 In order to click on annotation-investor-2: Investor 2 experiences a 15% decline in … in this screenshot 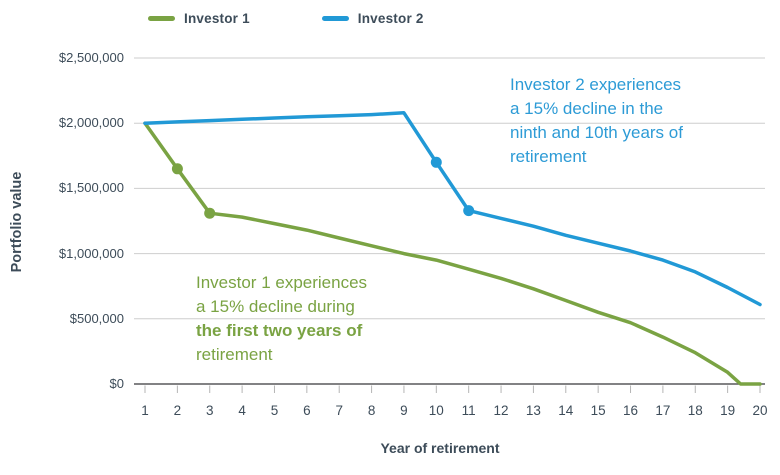, I will do `click(596, 121)`.